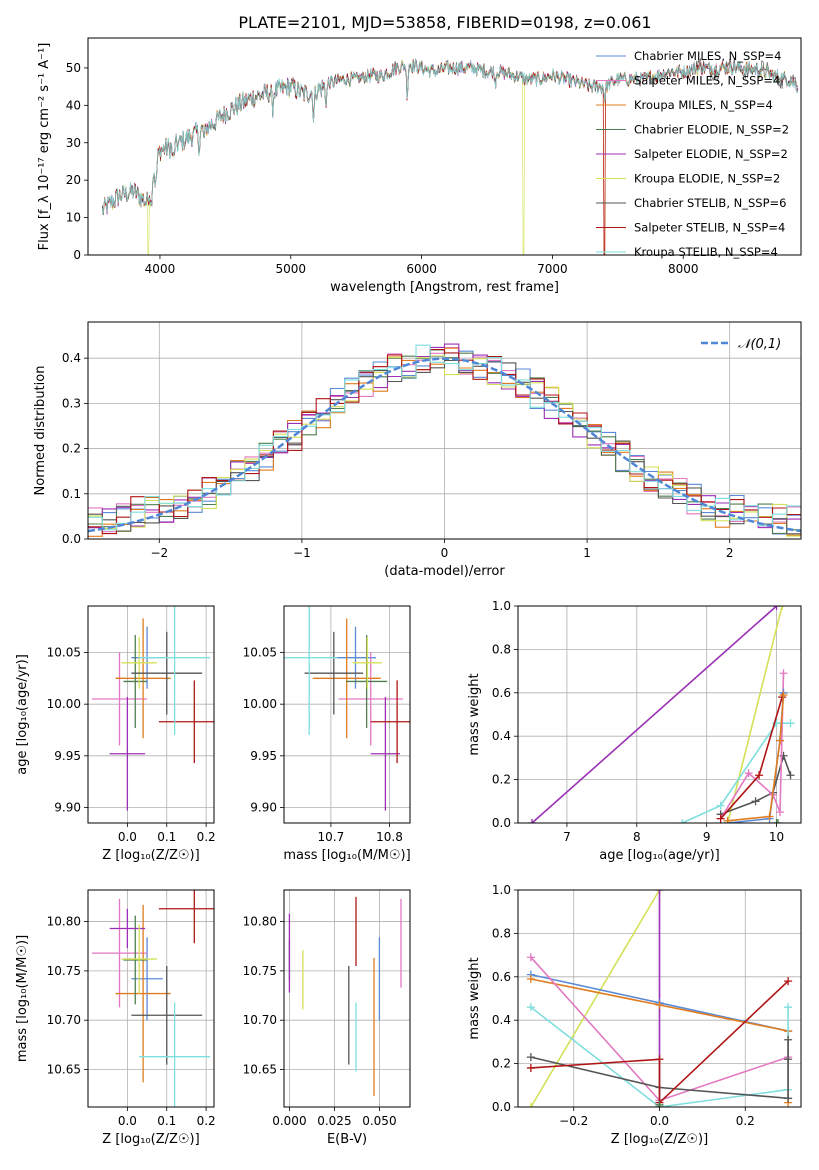 The image size is (819, 1170). What do you see at coordinates (379, 1121) in the screenshot?
I see `x-tick-label: 0.050` at bounding box center [379, 1121].